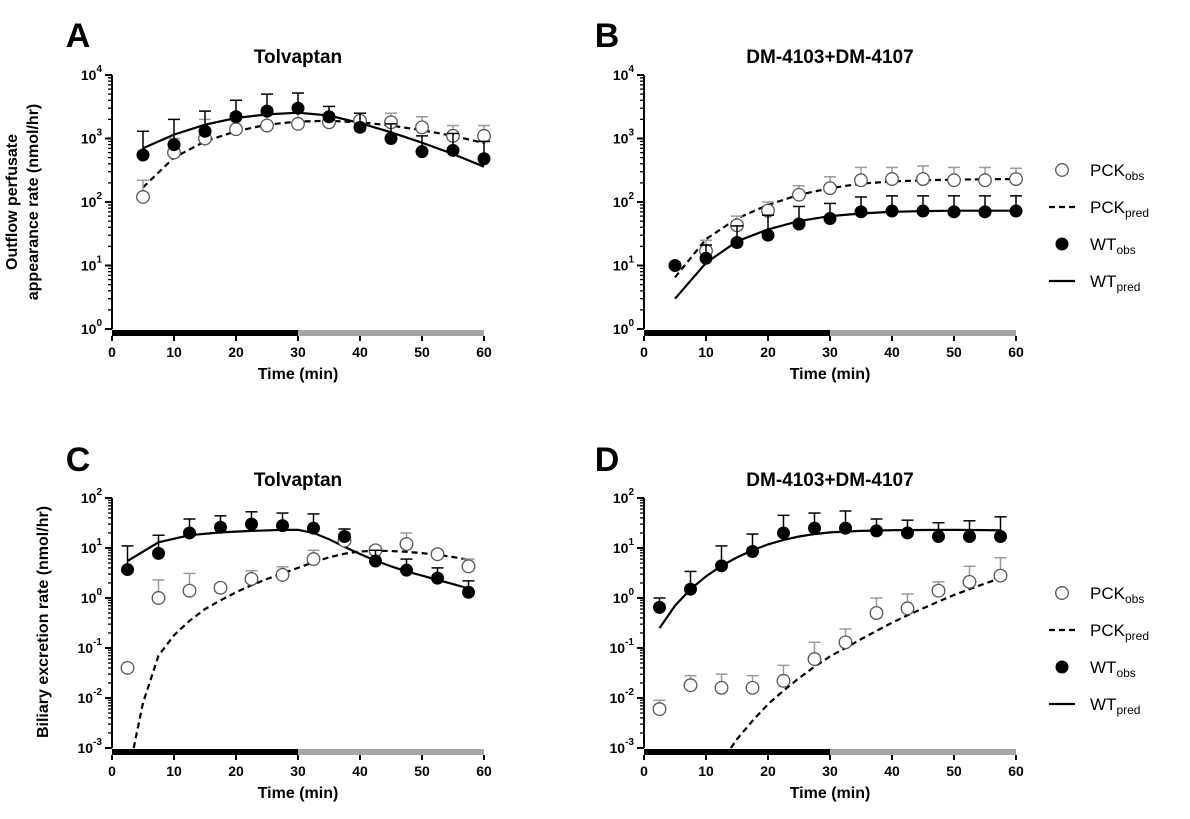  I want to click on y-tick-label: 10⁻², so click(90, 696).